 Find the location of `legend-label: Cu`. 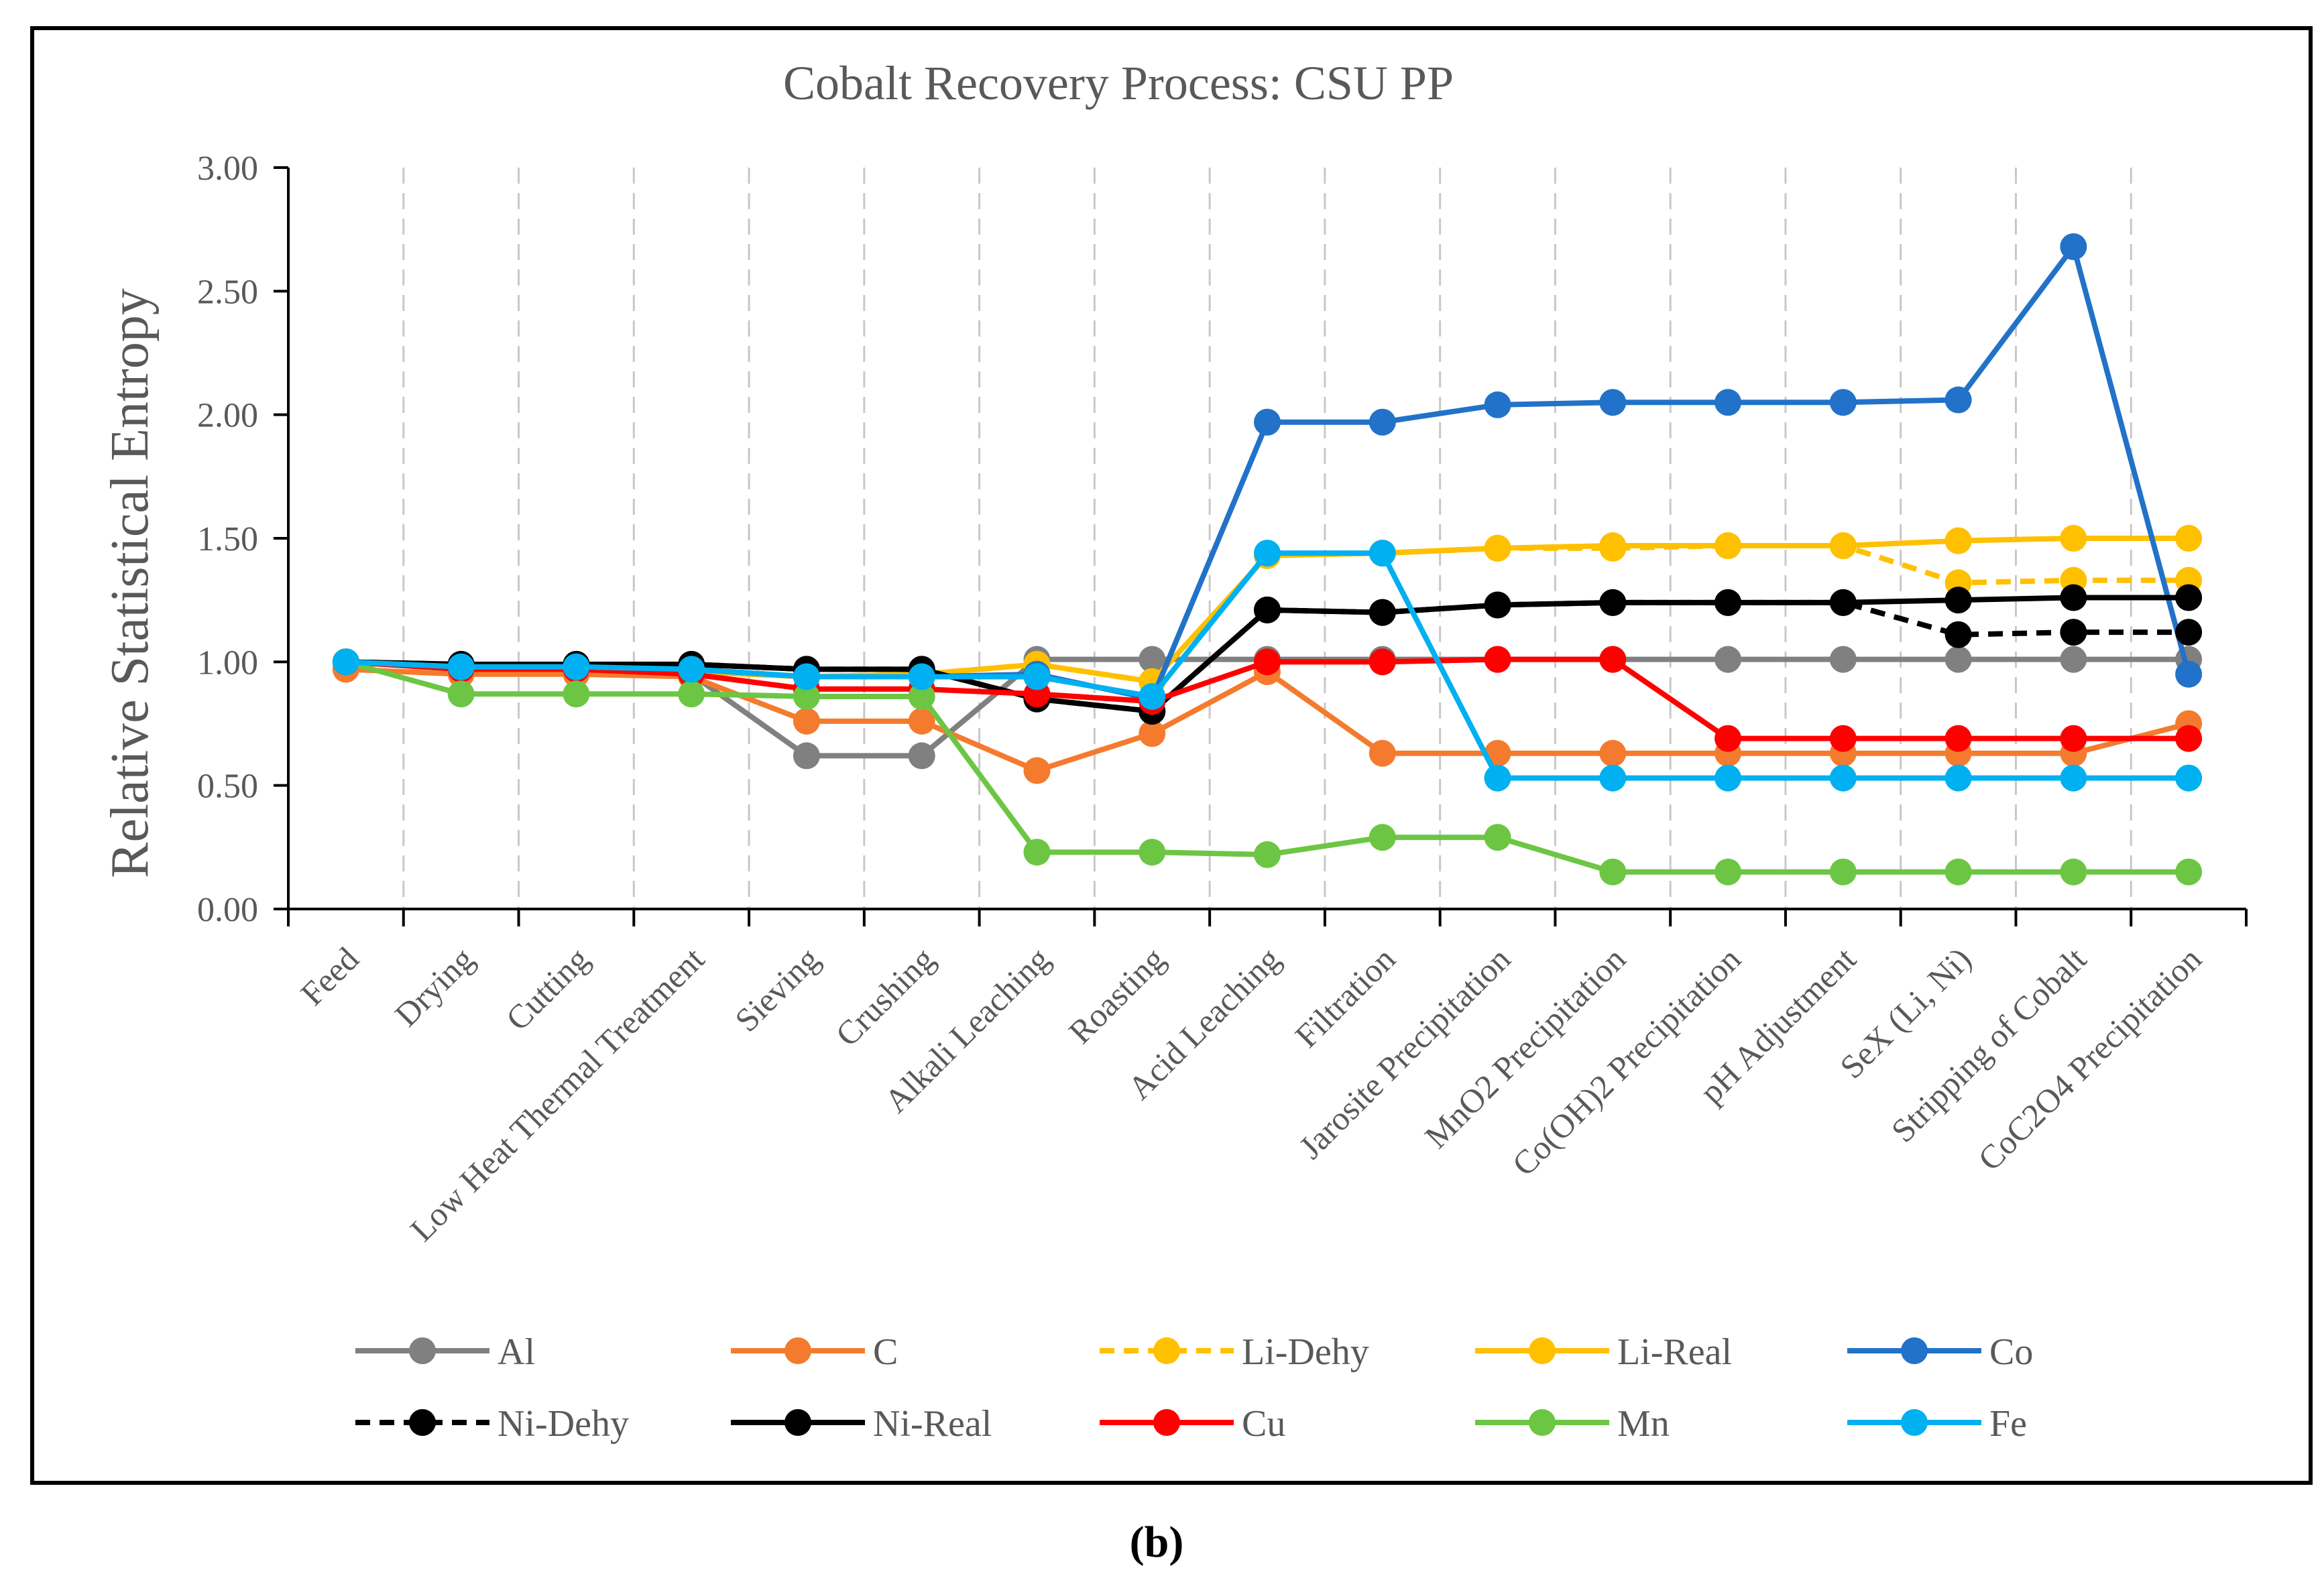

legend-label: Cu is located at coordinates (1263, 1424).